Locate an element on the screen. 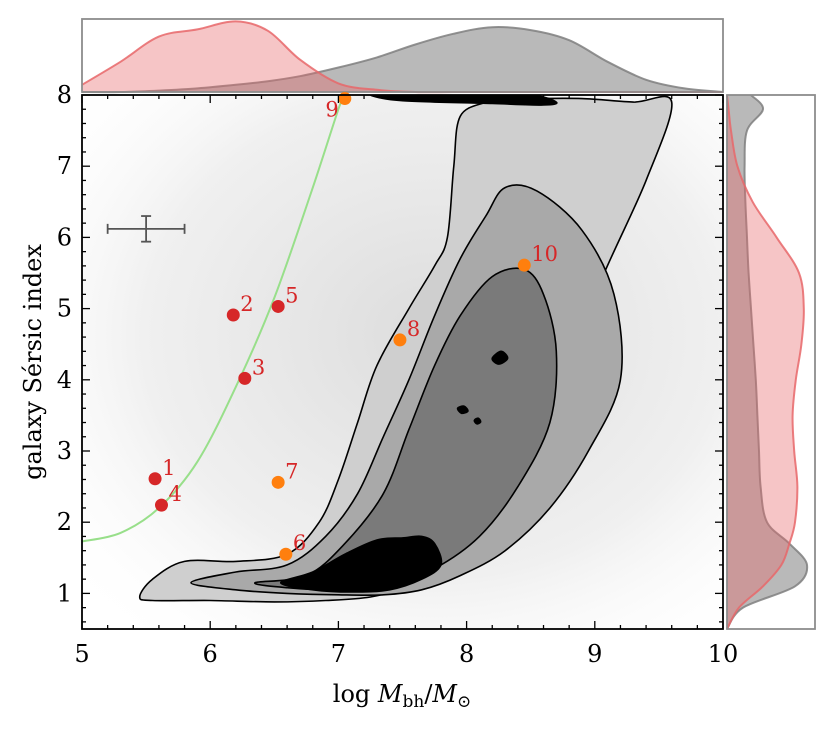  right-marginal-densities is located at coordinates (767, 362).